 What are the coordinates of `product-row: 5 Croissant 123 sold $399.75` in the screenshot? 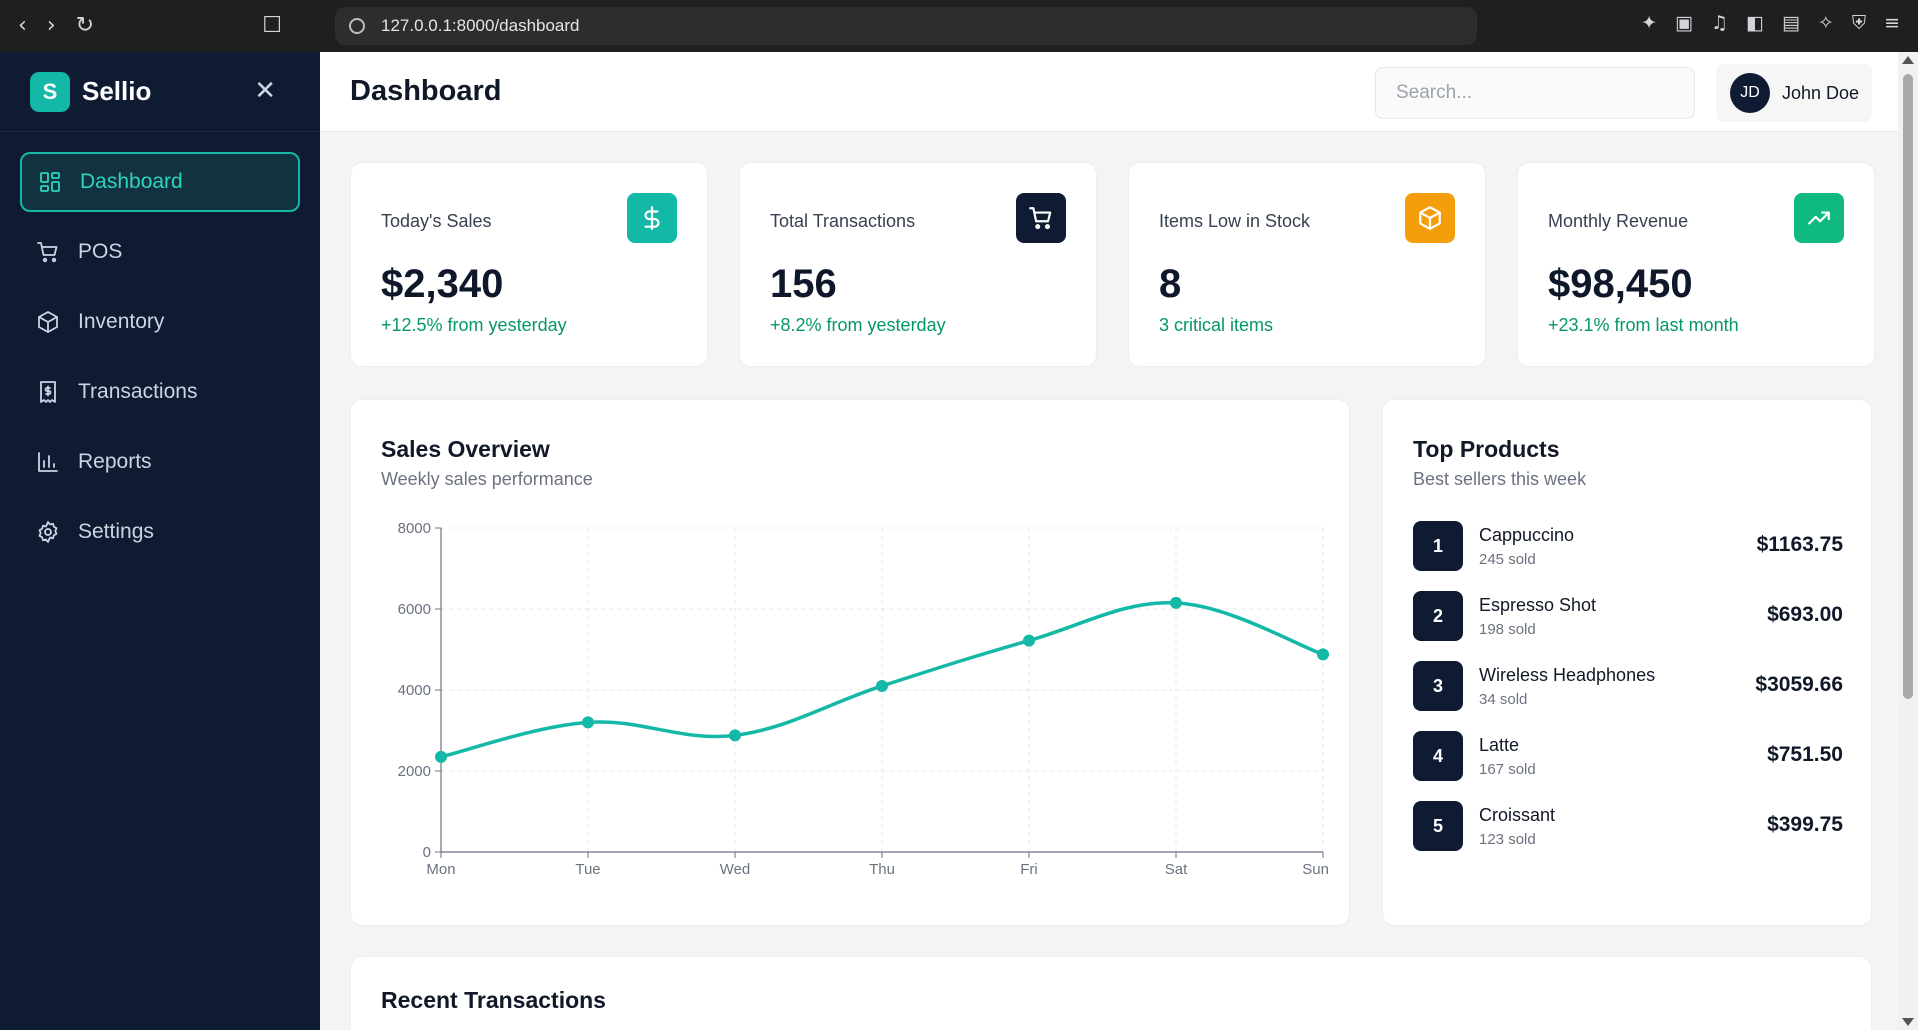 It's located at (1628, 827).